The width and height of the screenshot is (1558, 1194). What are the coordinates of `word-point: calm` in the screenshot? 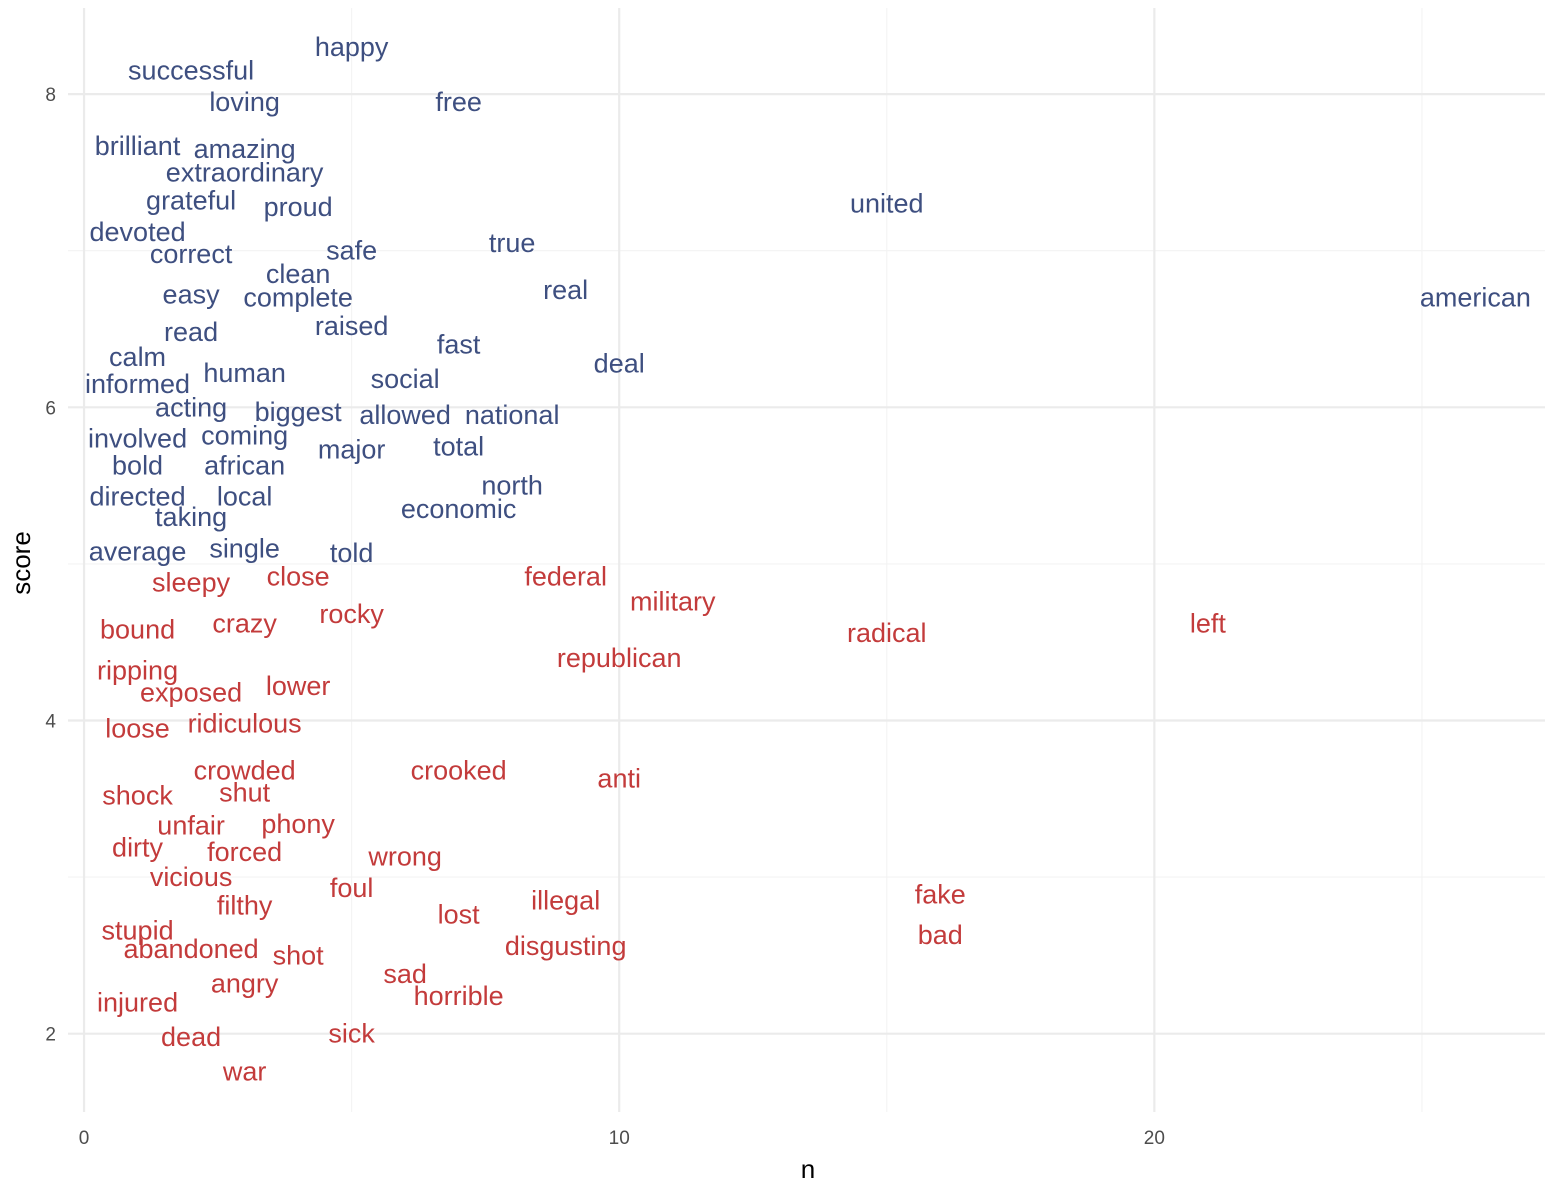 It's located at (137, 357).